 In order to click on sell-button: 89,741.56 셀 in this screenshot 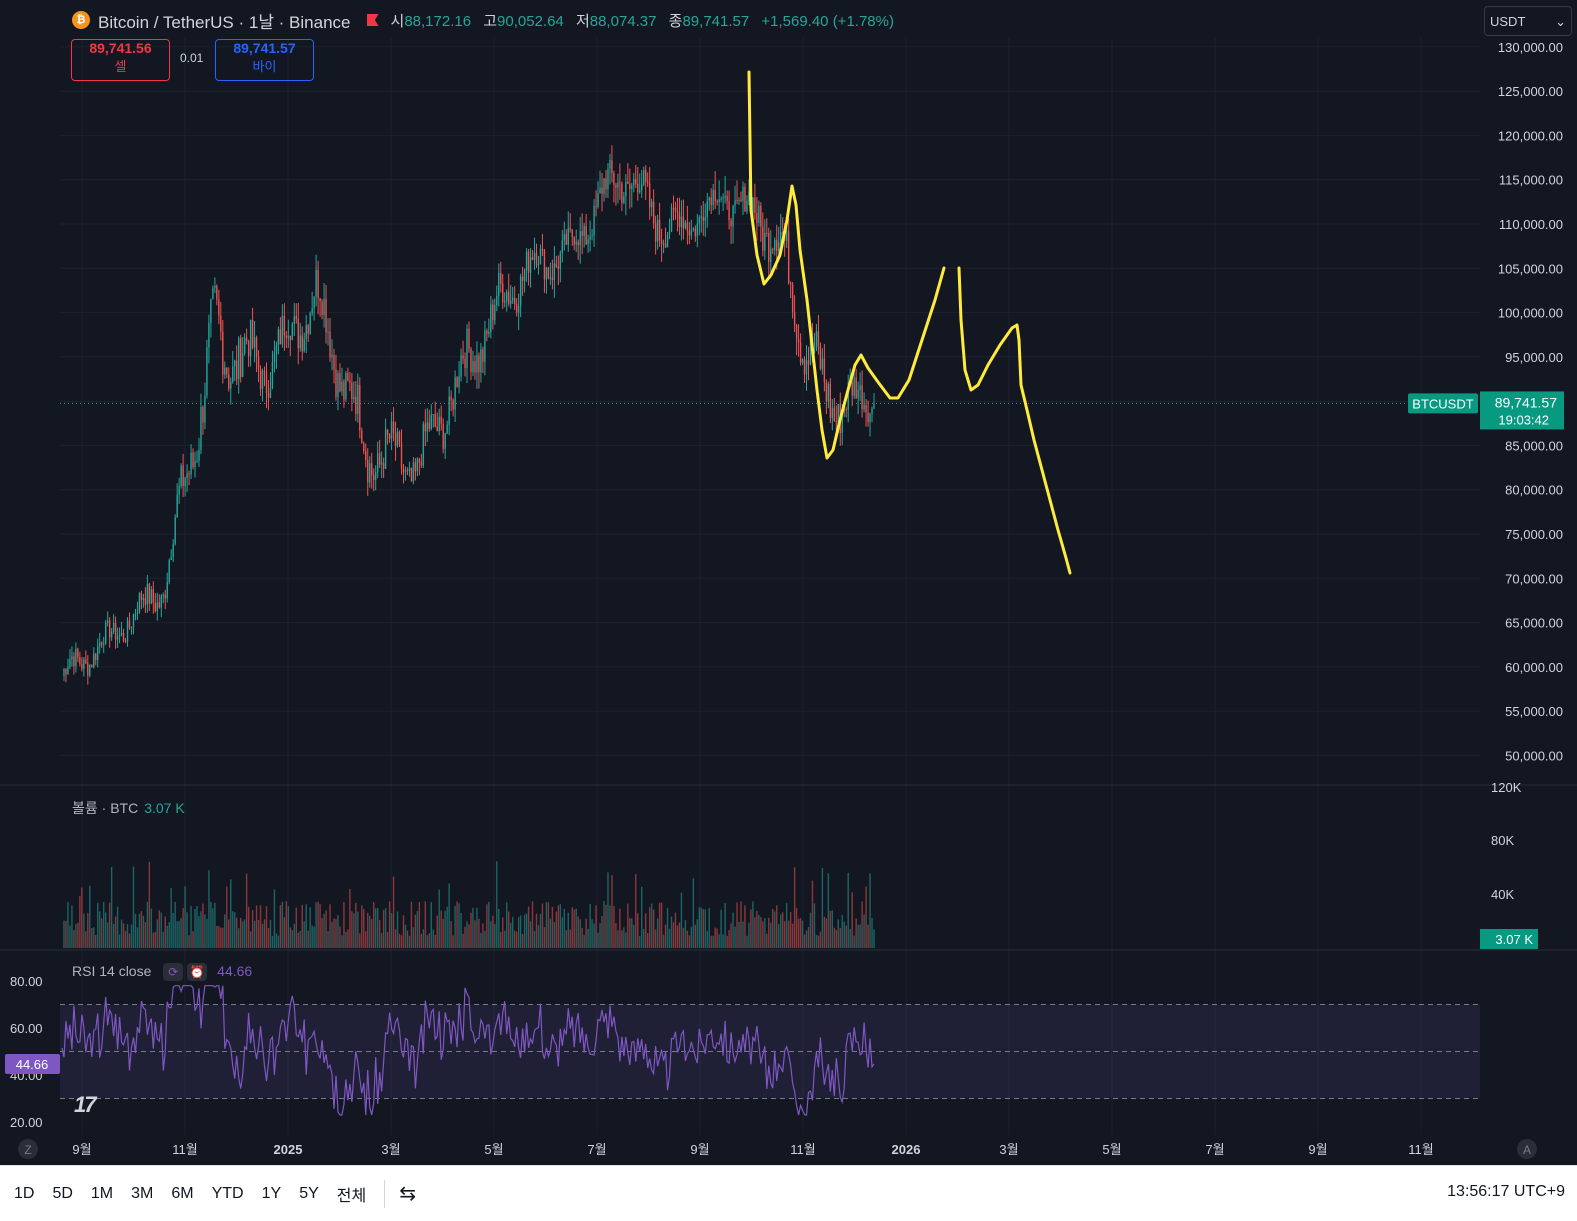, I will do `click(120, 60)`.